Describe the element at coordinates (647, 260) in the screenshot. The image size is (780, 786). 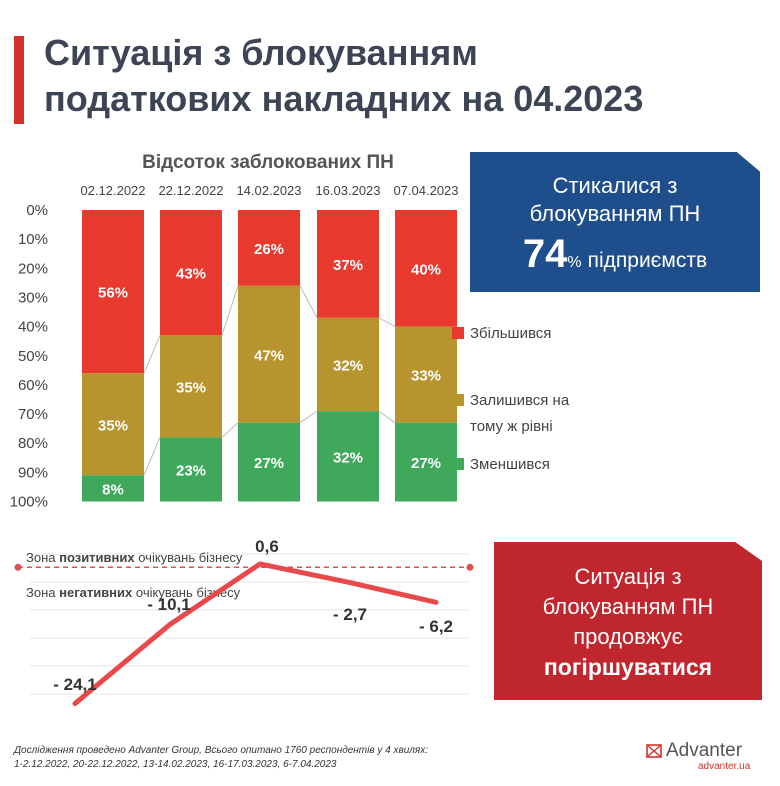
I see `info-box-line-3: підприємств` at that location.